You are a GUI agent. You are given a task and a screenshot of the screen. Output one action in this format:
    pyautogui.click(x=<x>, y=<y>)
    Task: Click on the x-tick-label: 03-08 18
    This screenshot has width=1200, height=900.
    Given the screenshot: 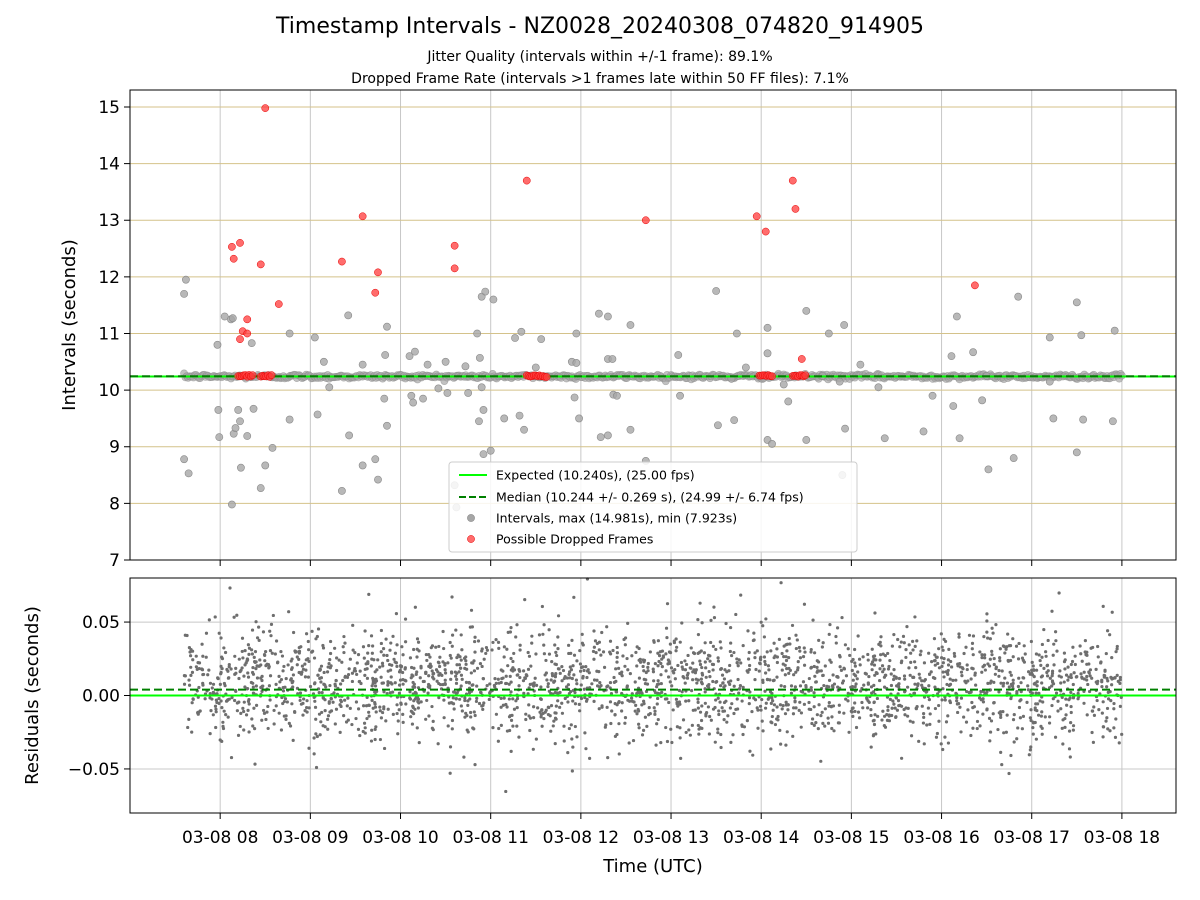 What is the action you would take?
    pyautogui.click(x=1122, y=838)
    